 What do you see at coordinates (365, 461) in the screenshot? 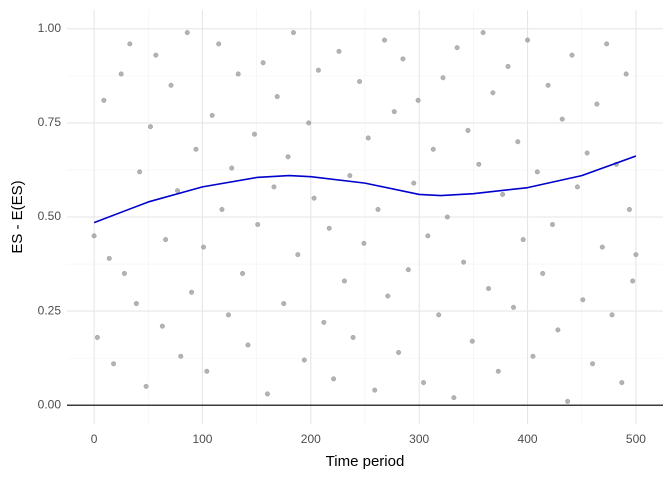
I see `x-axis-title: Time period` at bounding box center [365, 461].